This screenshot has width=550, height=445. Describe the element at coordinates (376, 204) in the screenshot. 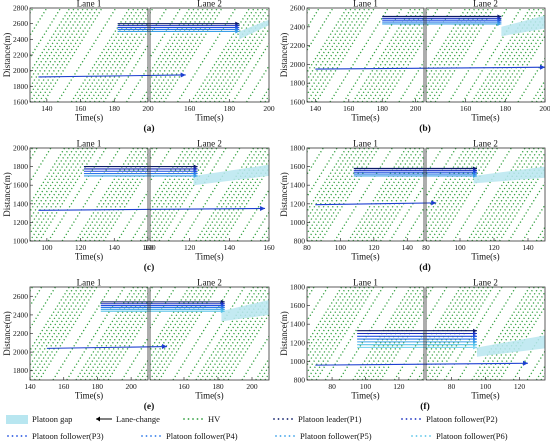

I see `lane-change-arrow` at that location.